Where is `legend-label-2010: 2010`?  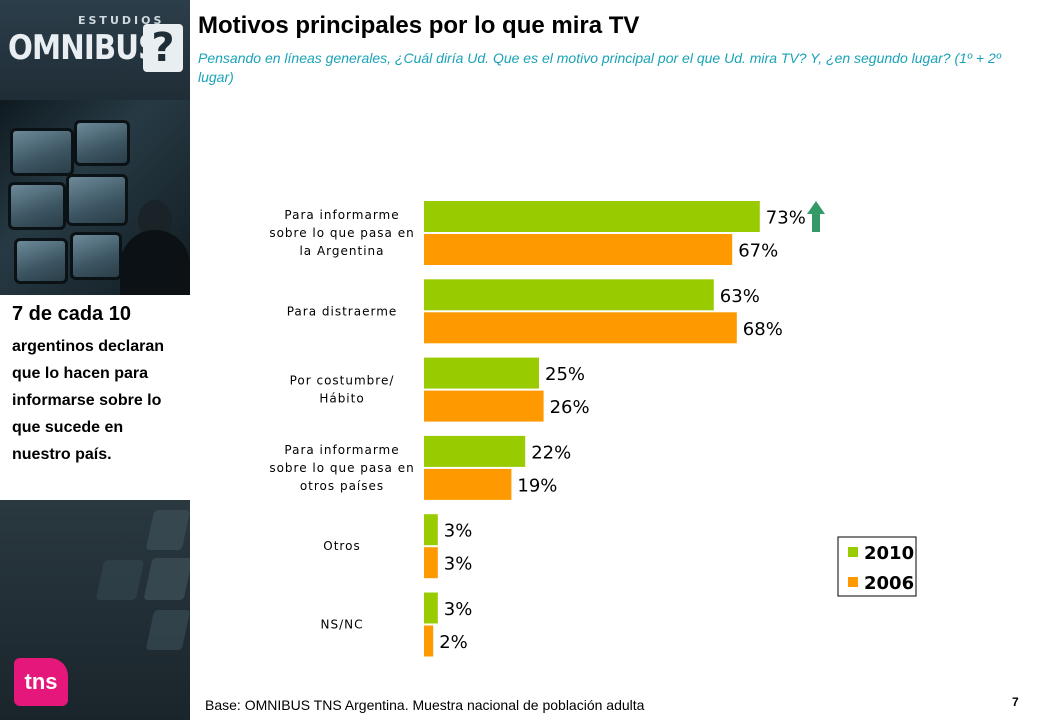
legend-label-2010: 2010 is located at coordinates (889, 553).